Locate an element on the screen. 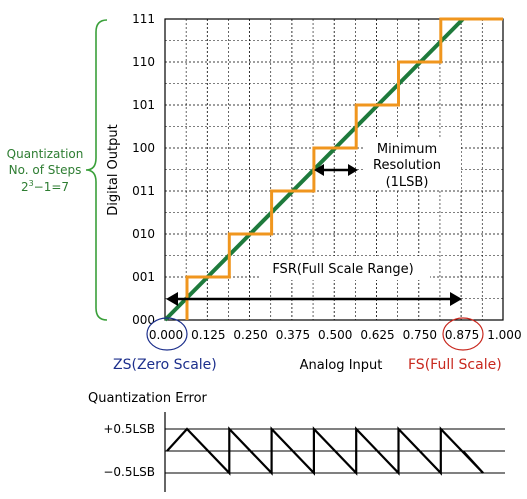  y-tick-label: 100 is located at coordinates (143, 148).